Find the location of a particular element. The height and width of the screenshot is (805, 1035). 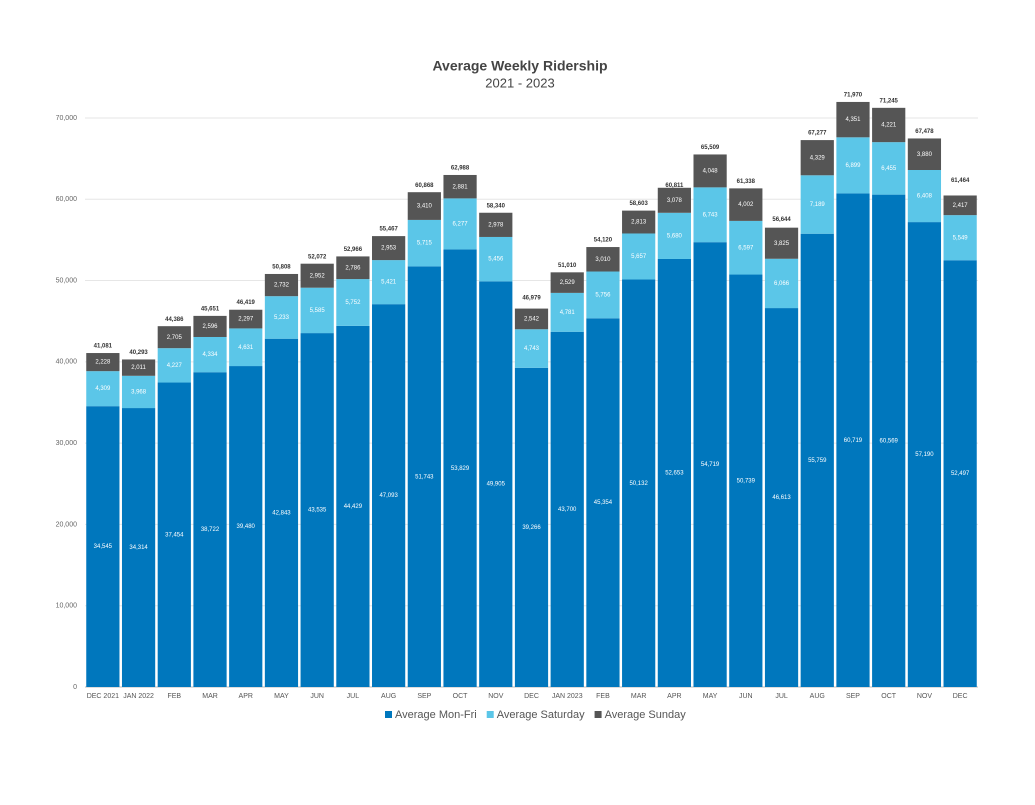

value-label: 6,743 is located at coordinates (711, 215).